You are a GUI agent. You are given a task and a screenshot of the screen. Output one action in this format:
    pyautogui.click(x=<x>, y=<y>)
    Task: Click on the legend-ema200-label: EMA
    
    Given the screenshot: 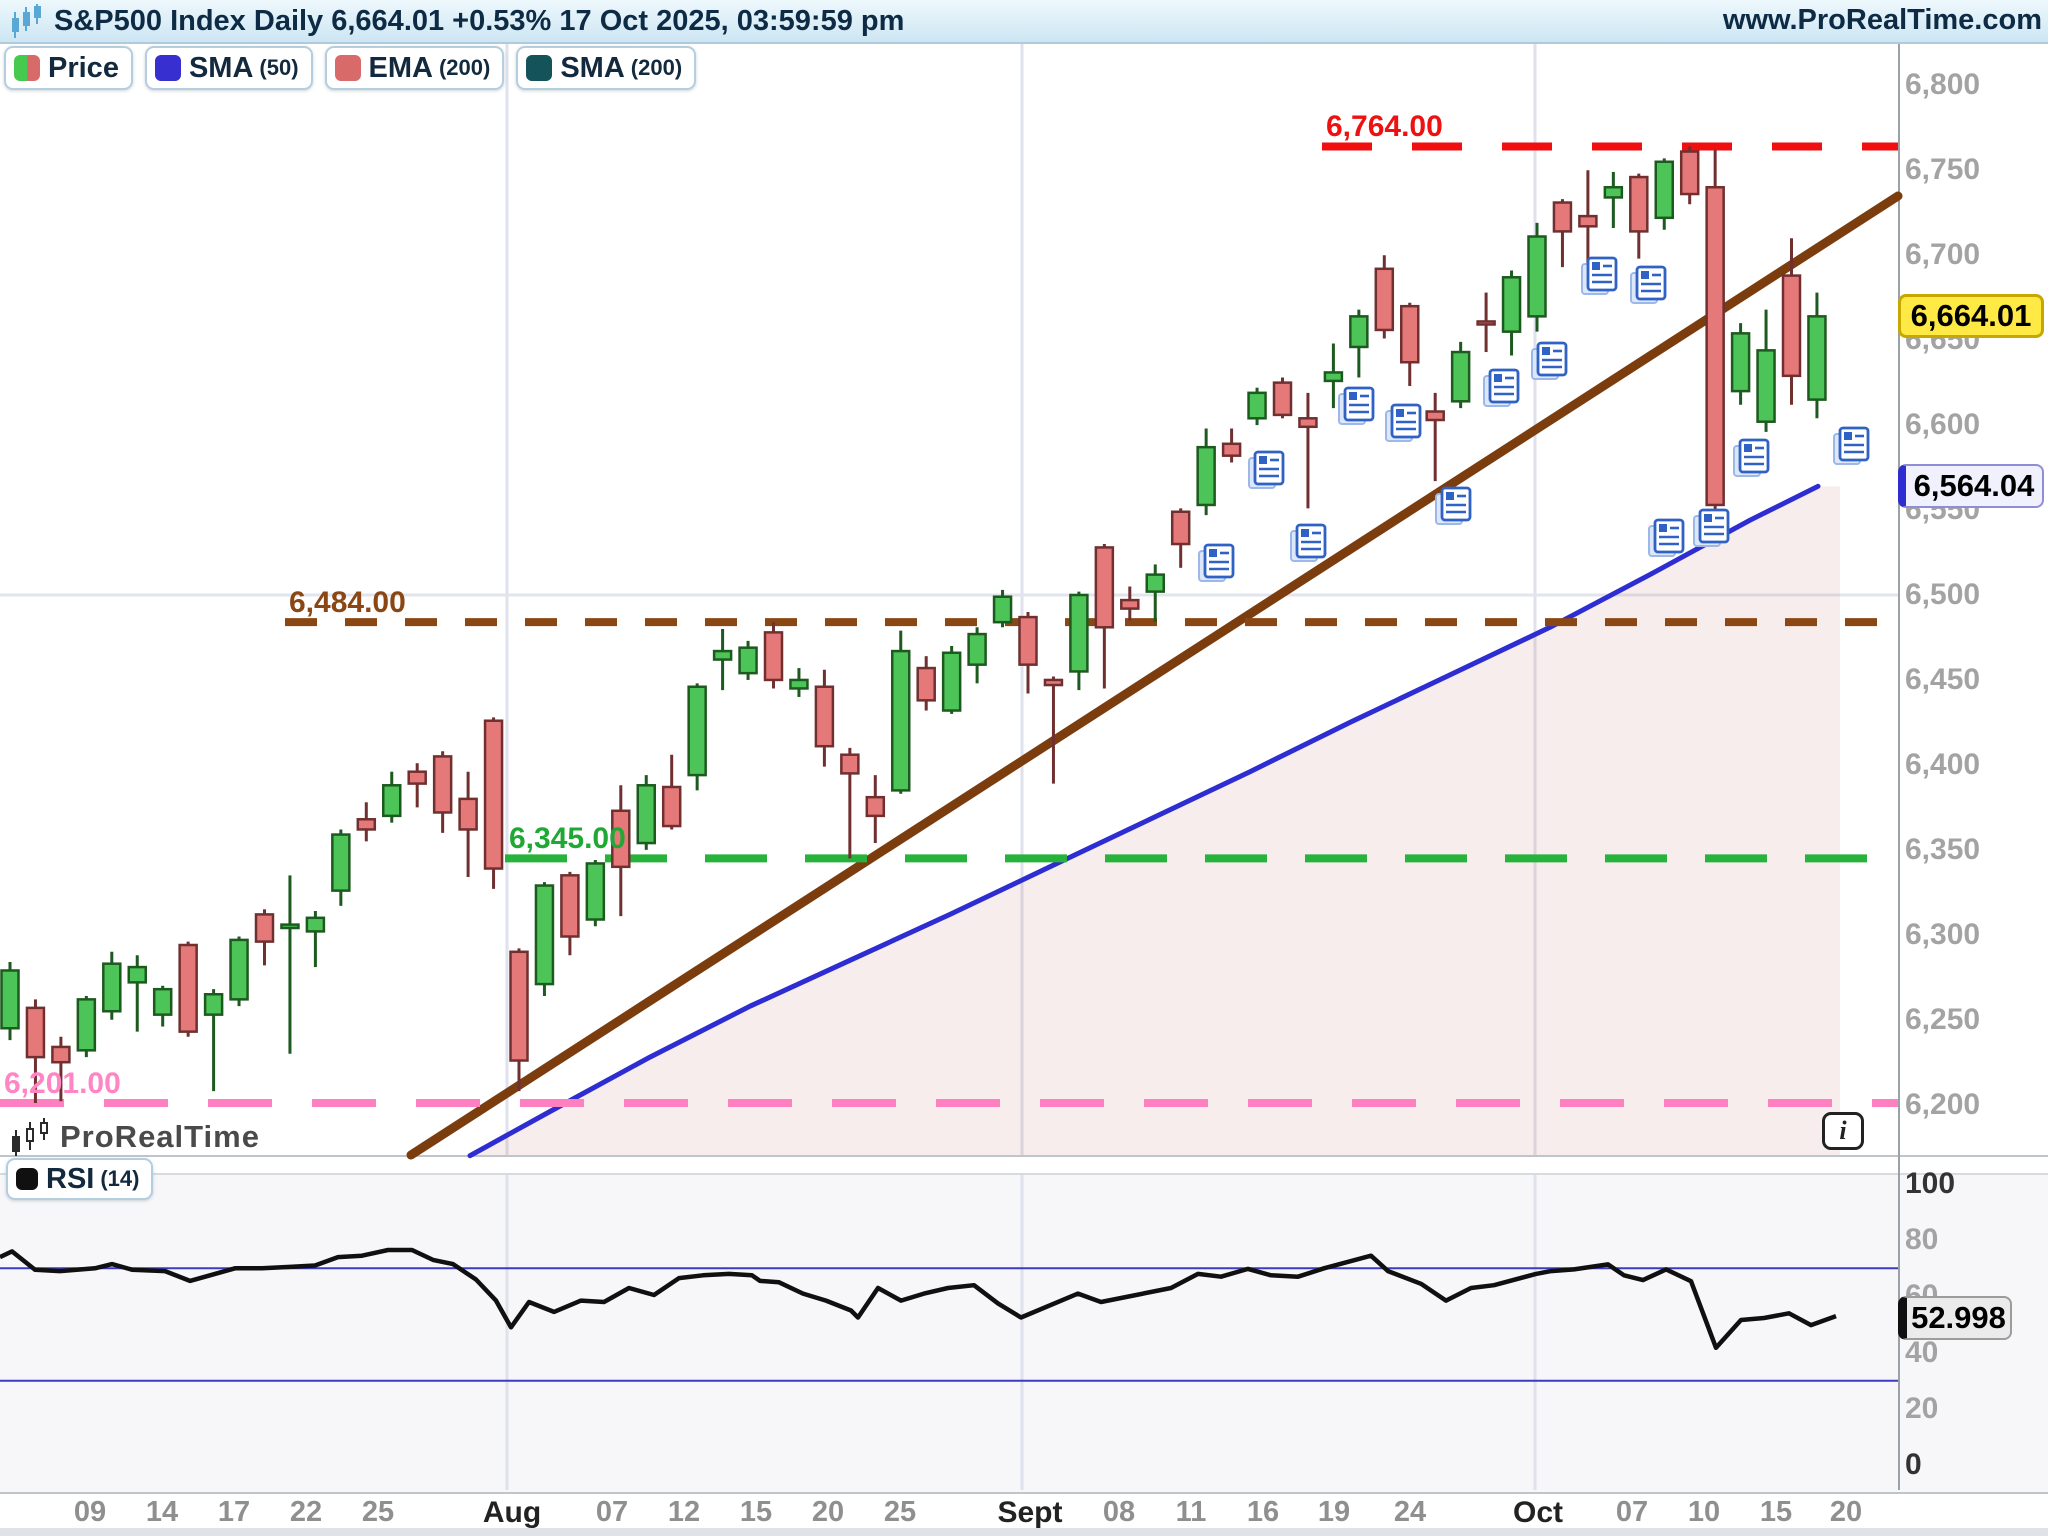 What is the action you would take?
    pyautogui.click(x=400, y=67)
    